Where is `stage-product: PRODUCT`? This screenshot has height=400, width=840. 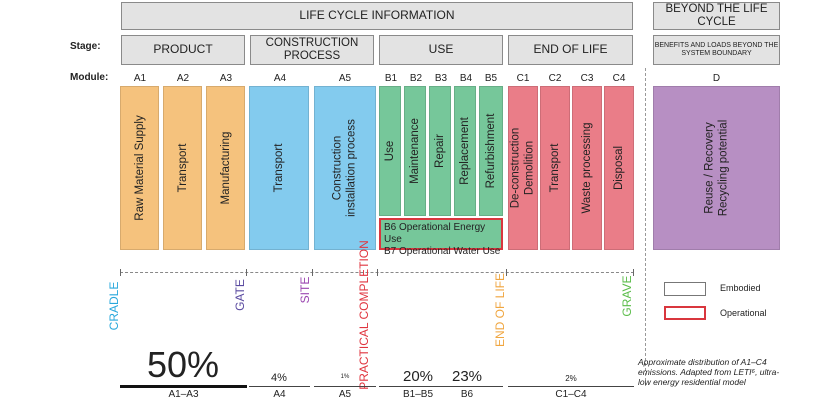 stage-product: PRODUCT is located at coordinates (183, 50).